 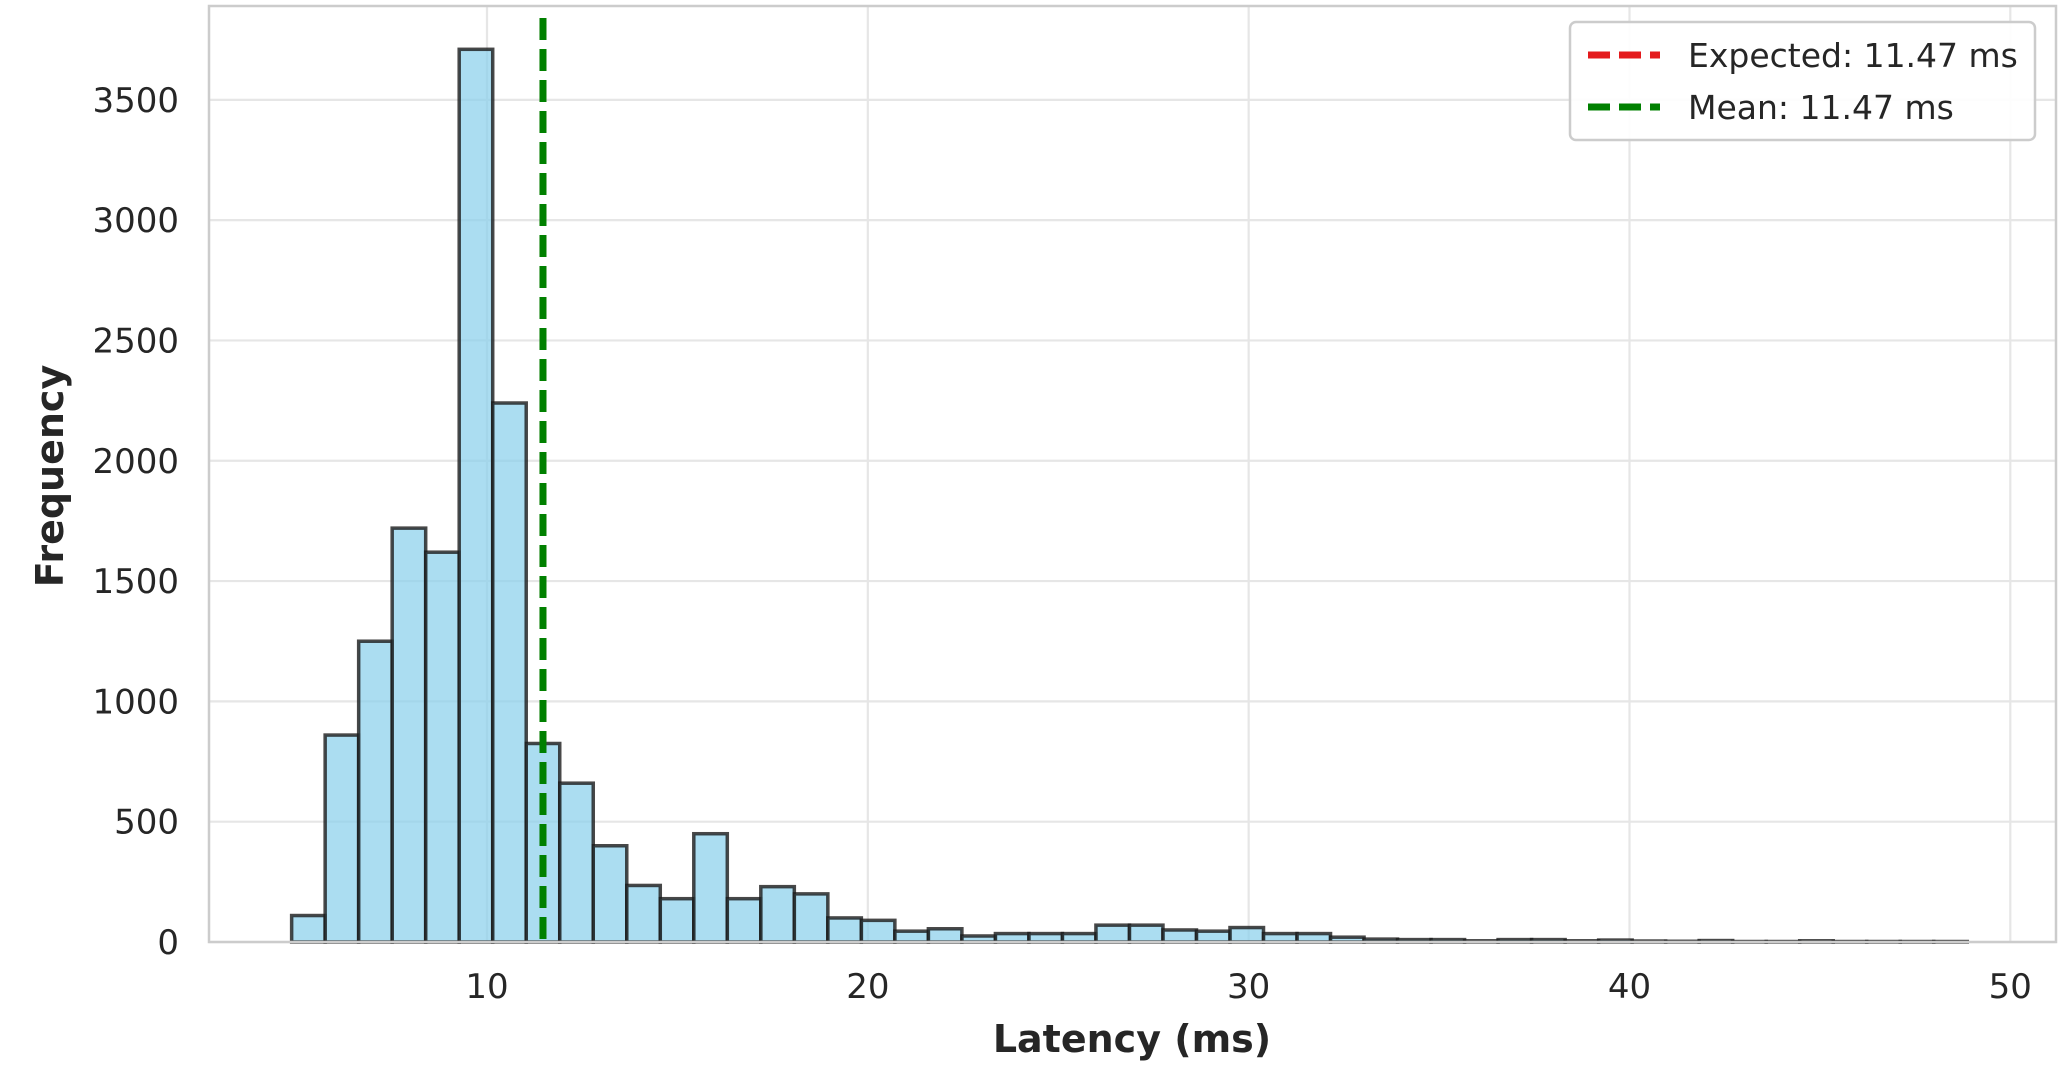 What do you see at coordinates (2010, 987) in the screenshot?
I see `x-tick-label: 50` at bounding box center [2010, 987].